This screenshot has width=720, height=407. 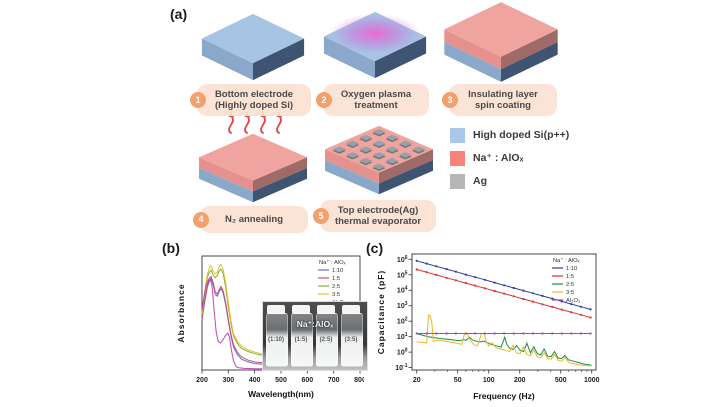 I want to click on svg-text: 50, so click(x=458, y=380).